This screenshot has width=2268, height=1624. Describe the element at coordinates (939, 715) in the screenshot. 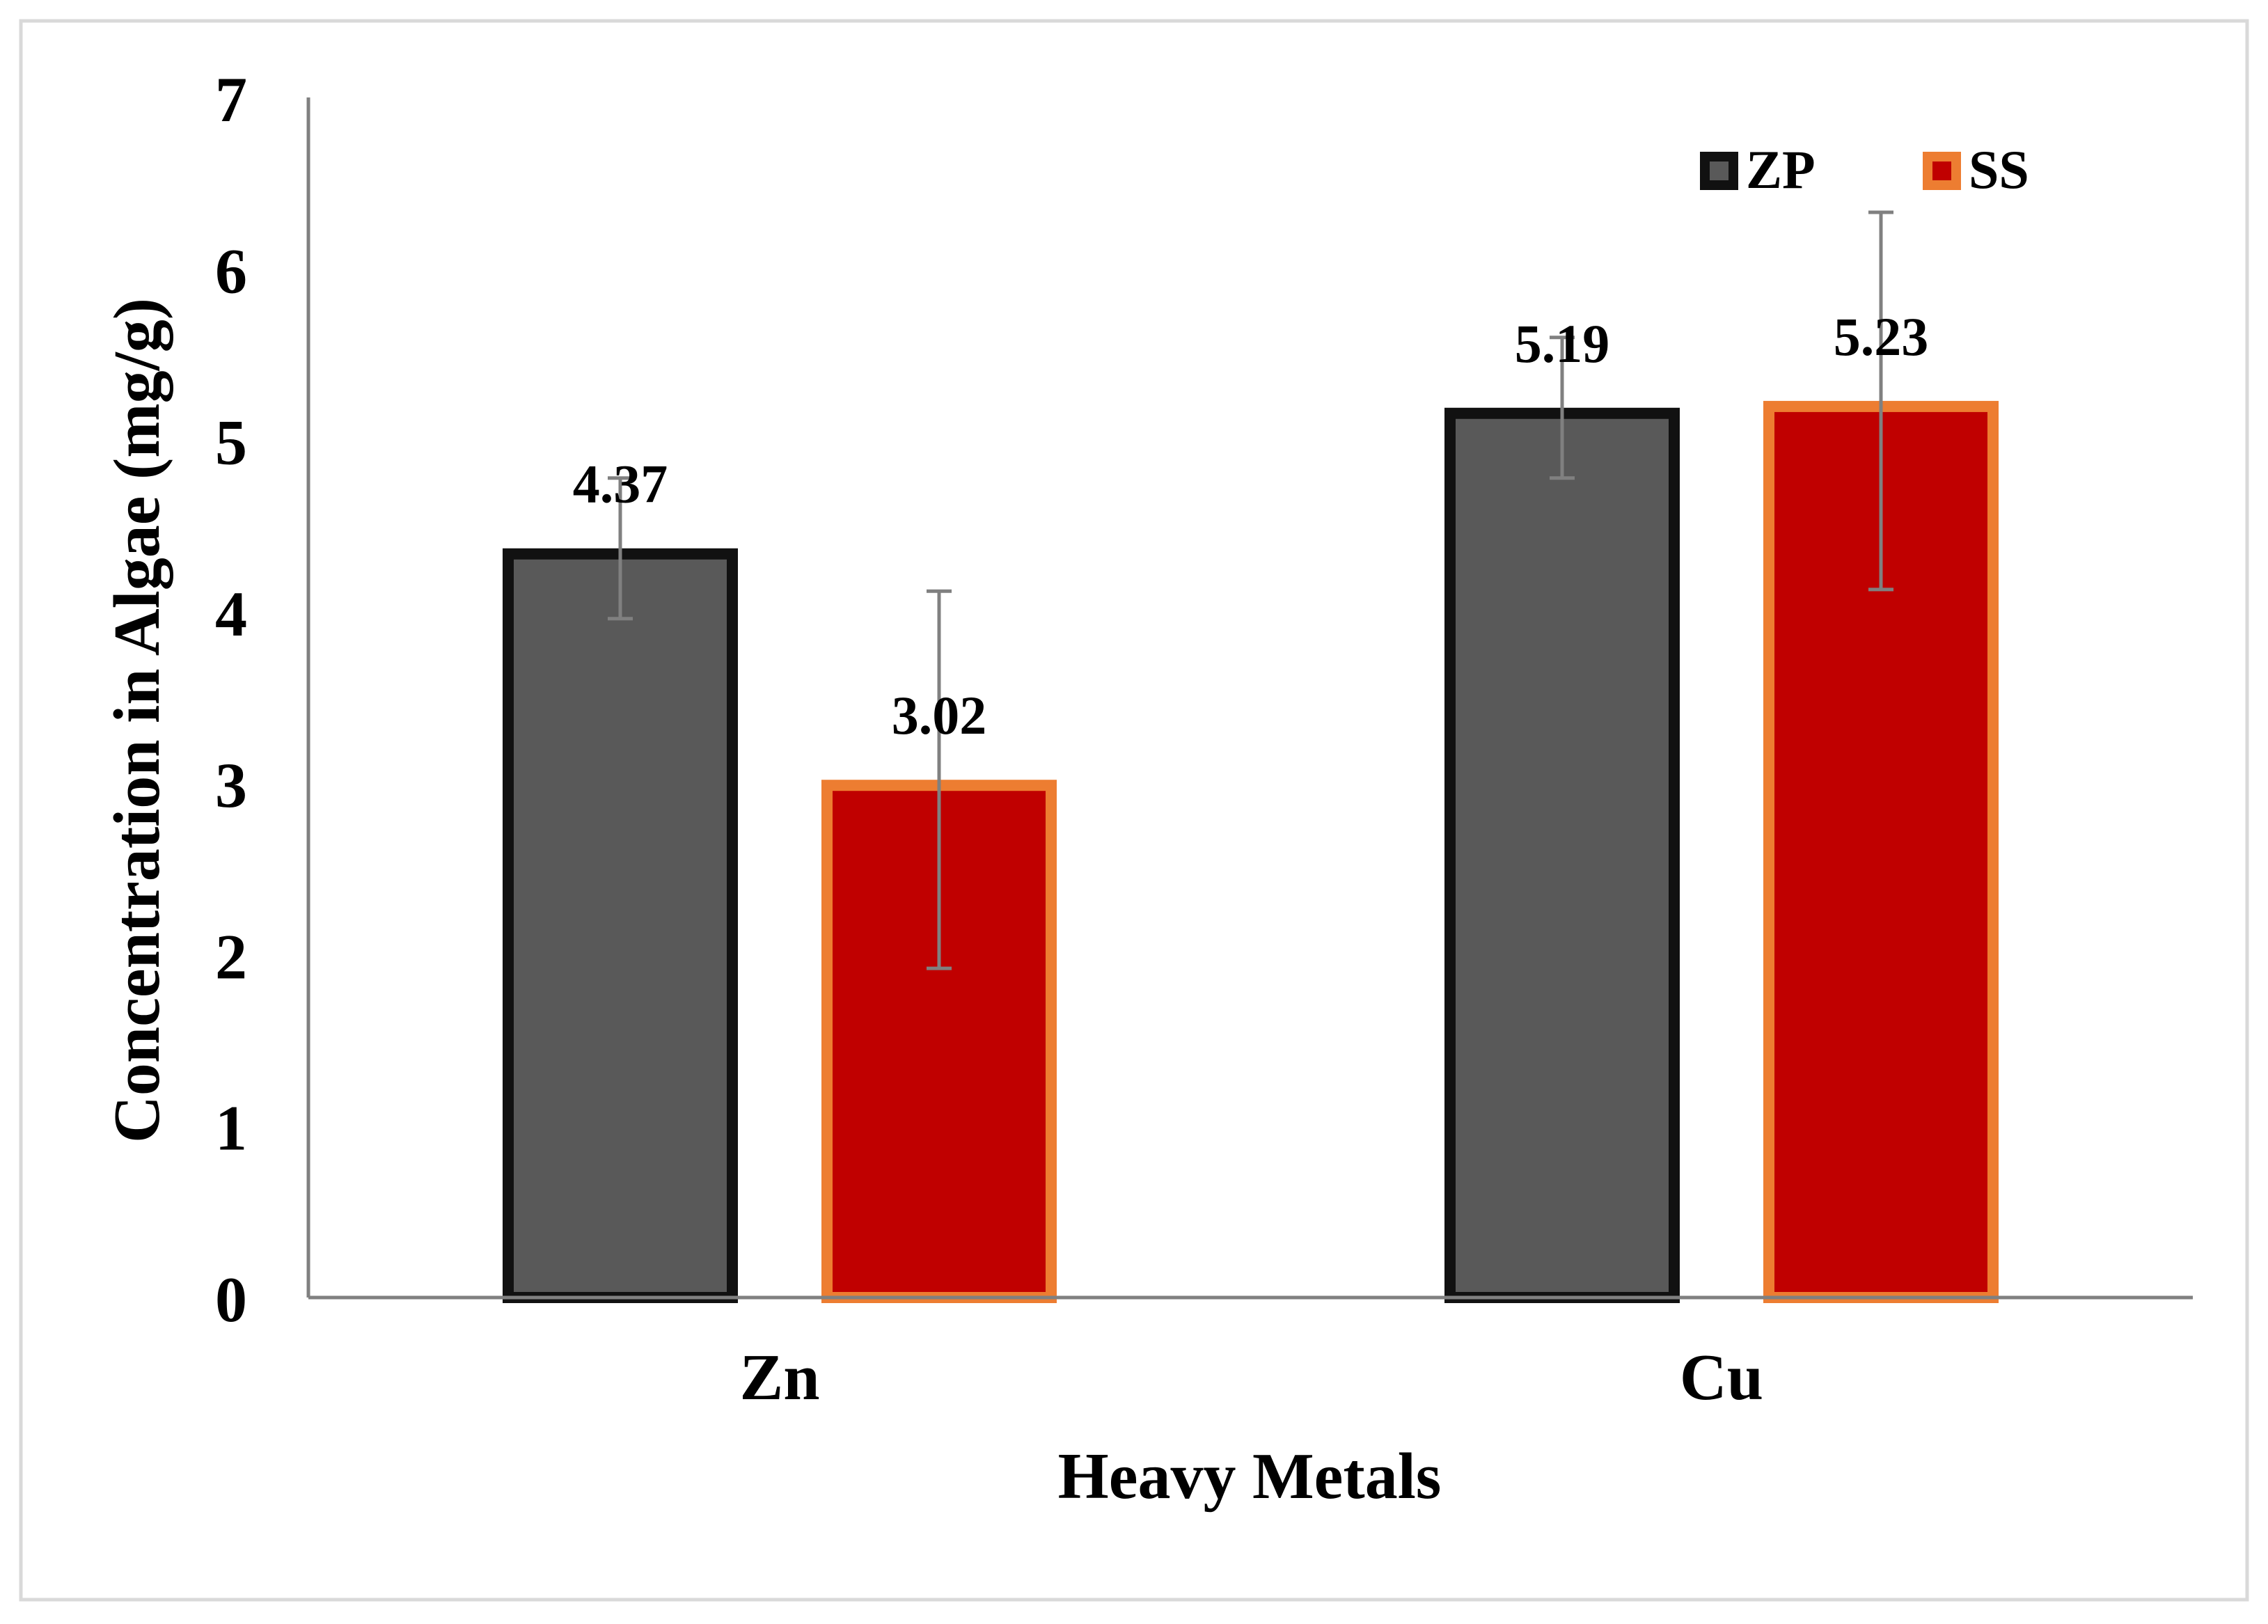

I see `data-label: 3.02` at that location.